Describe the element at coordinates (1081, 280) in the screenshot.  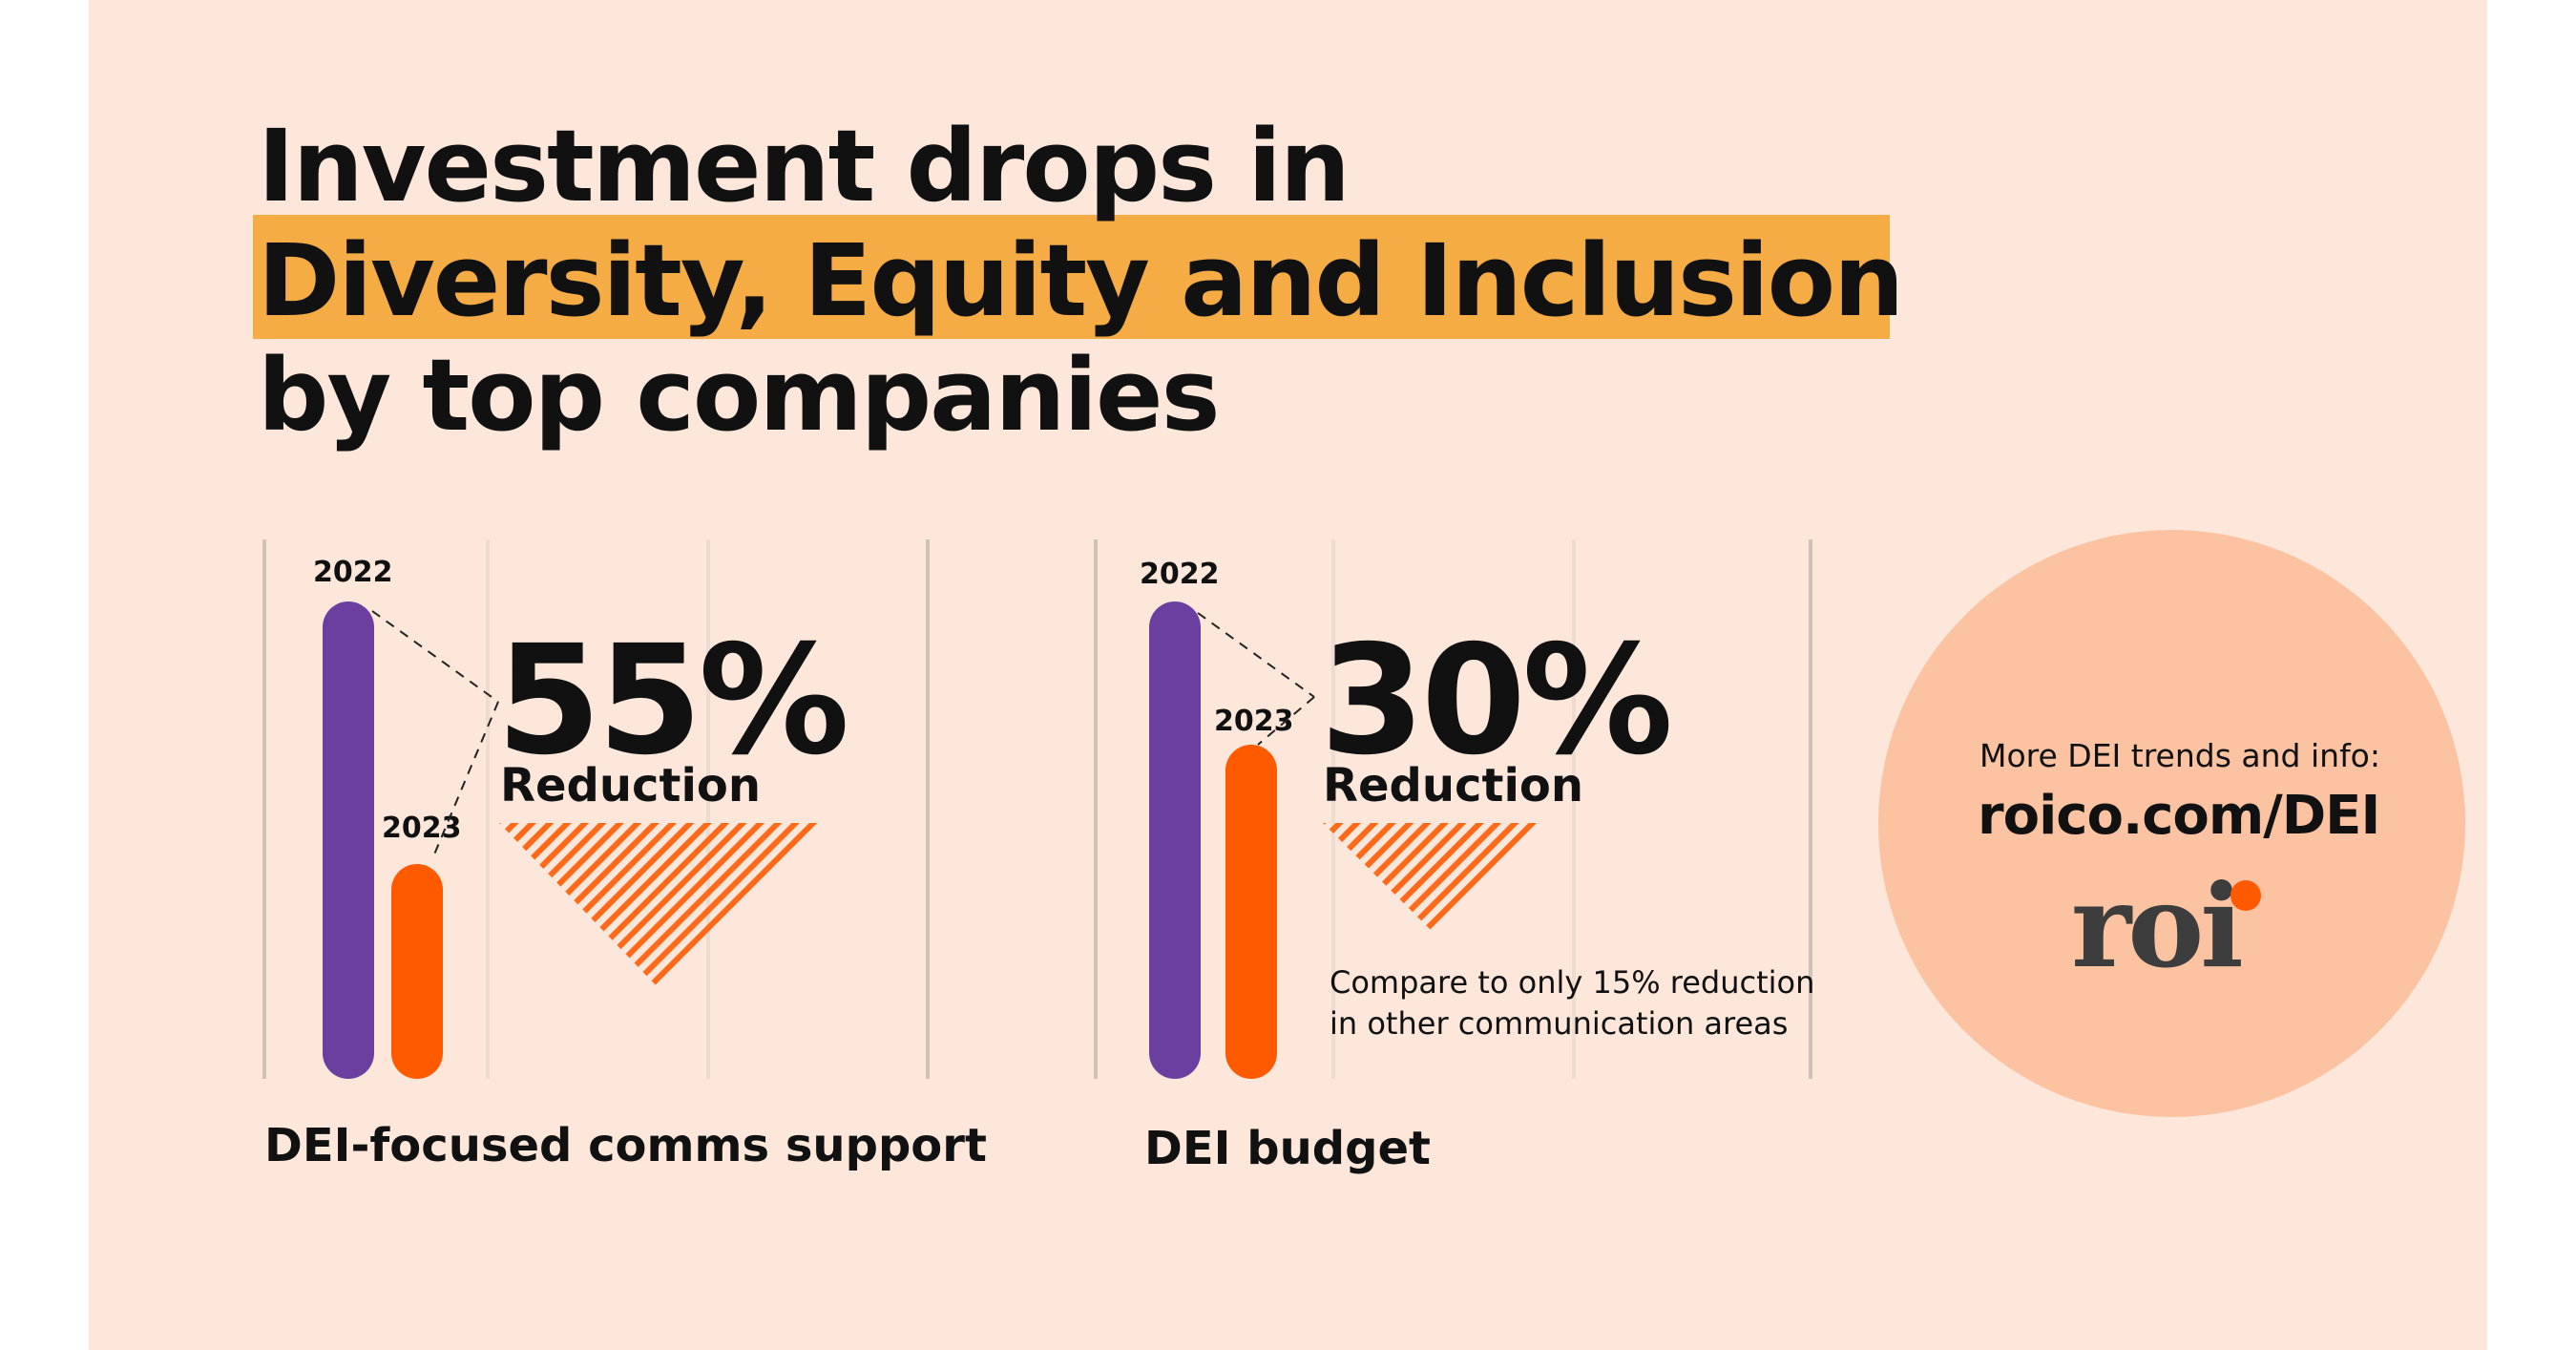
I see `headline-line-2: Diversity, Equity and Inclusion` at that location.